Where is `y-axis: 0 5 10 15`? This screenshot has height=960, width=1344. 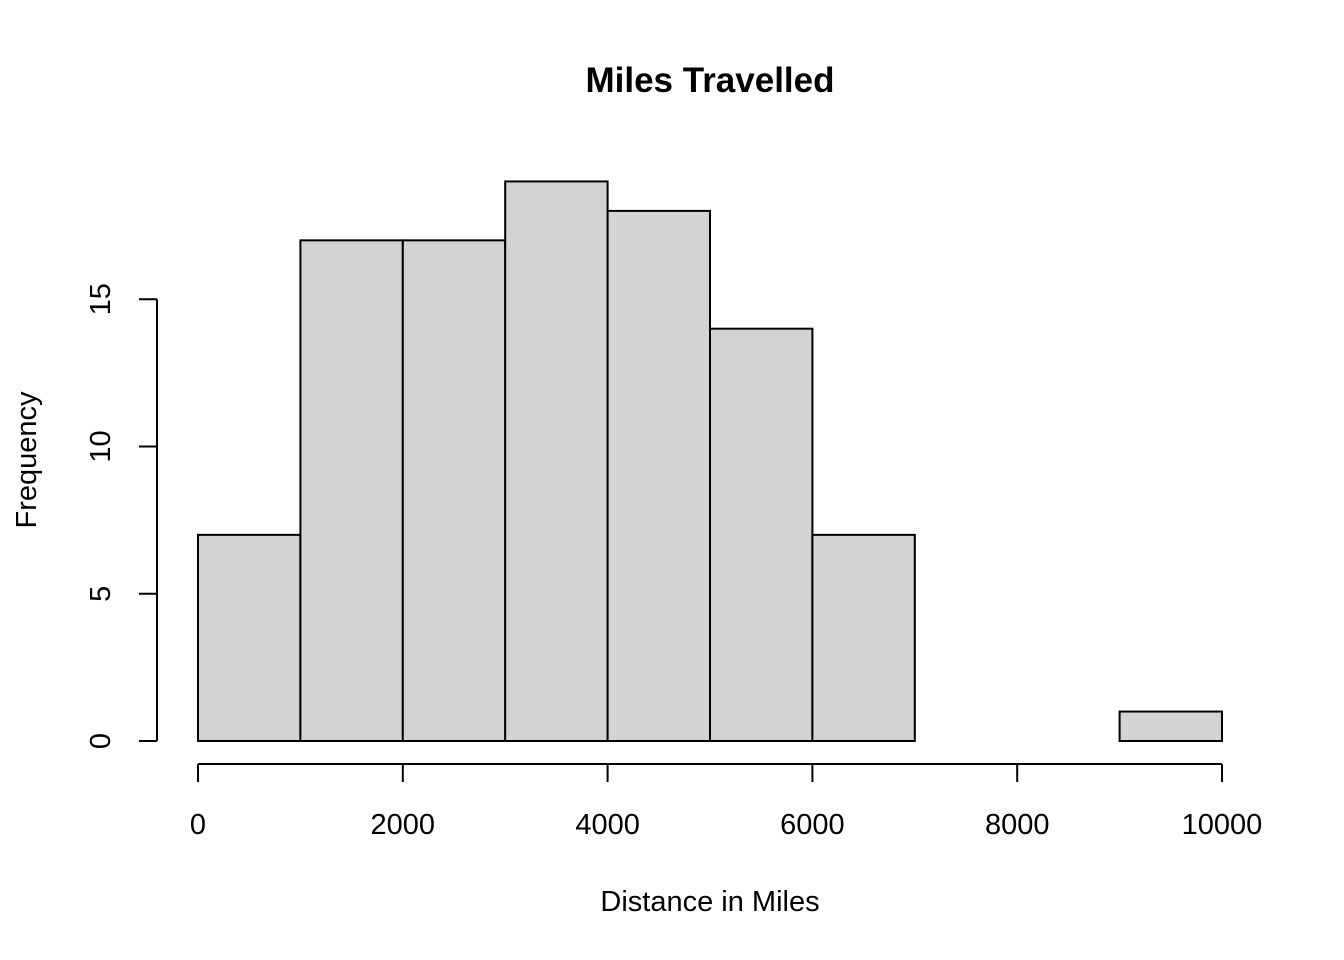
y-axis: 0 5 10 15 is located at coordinates (121, 516).